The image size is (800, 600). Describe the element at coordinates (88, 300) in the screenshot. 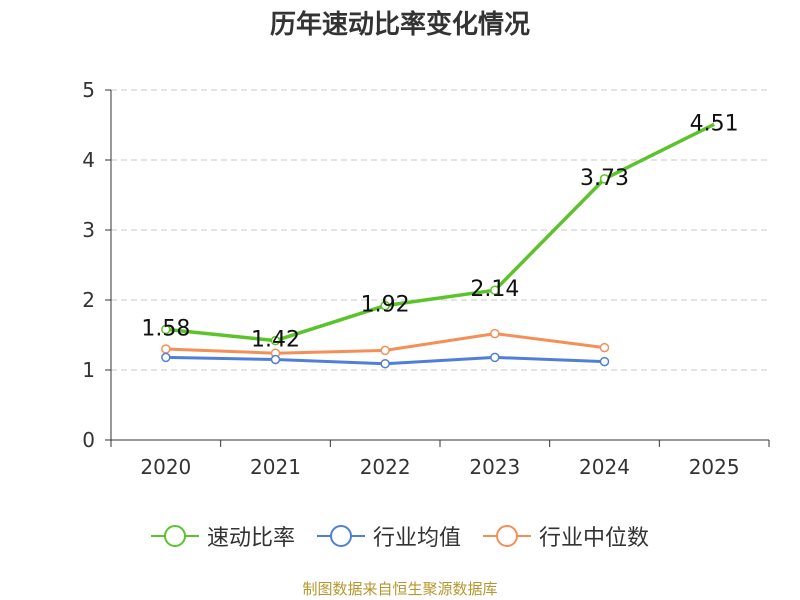

I see `y-tick-label: 2` at that location.